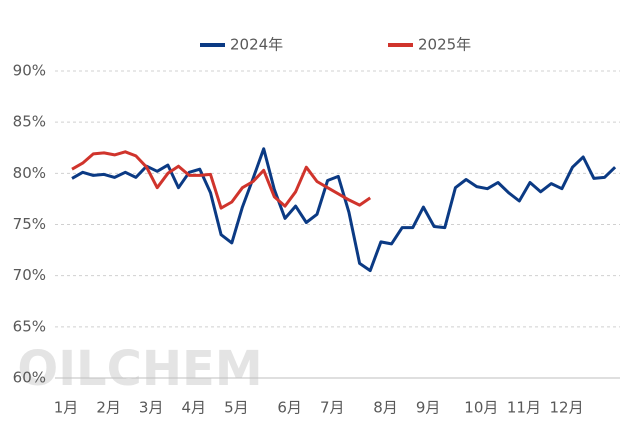 Image resolution: width=625 pixels, height=425 pixels. Describe the element at coordinates (194, 408) in the screenshot. I see `x-tick-label: 4月` at that location.